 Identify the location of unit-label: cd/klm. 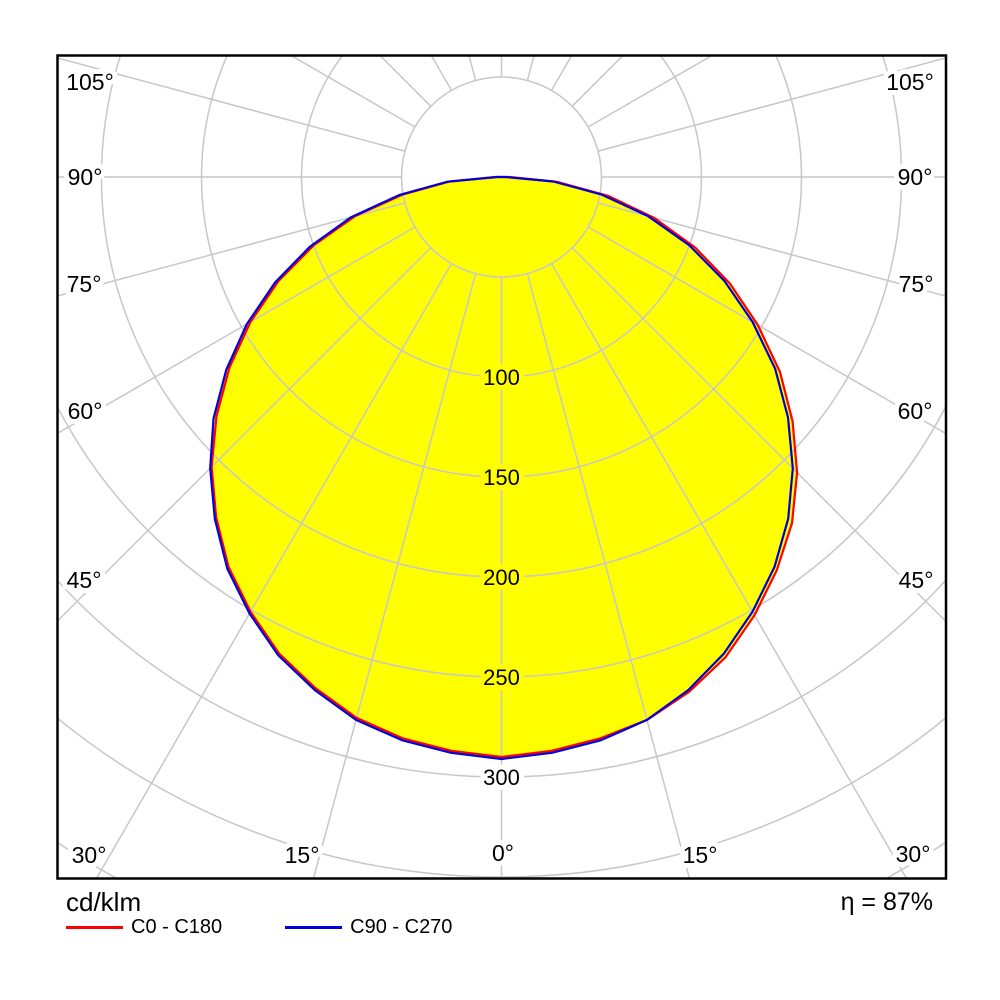
(104, 902).